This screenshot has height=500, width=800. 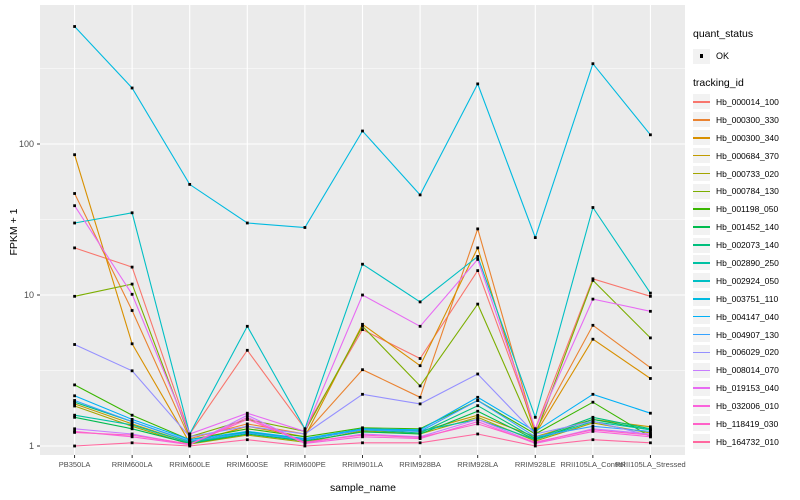 What do you see at coordinates (74, 464) in the screenshot?
I see `x-tick-label-PB350LA: PB350LA` at bounding box center [74, 464].